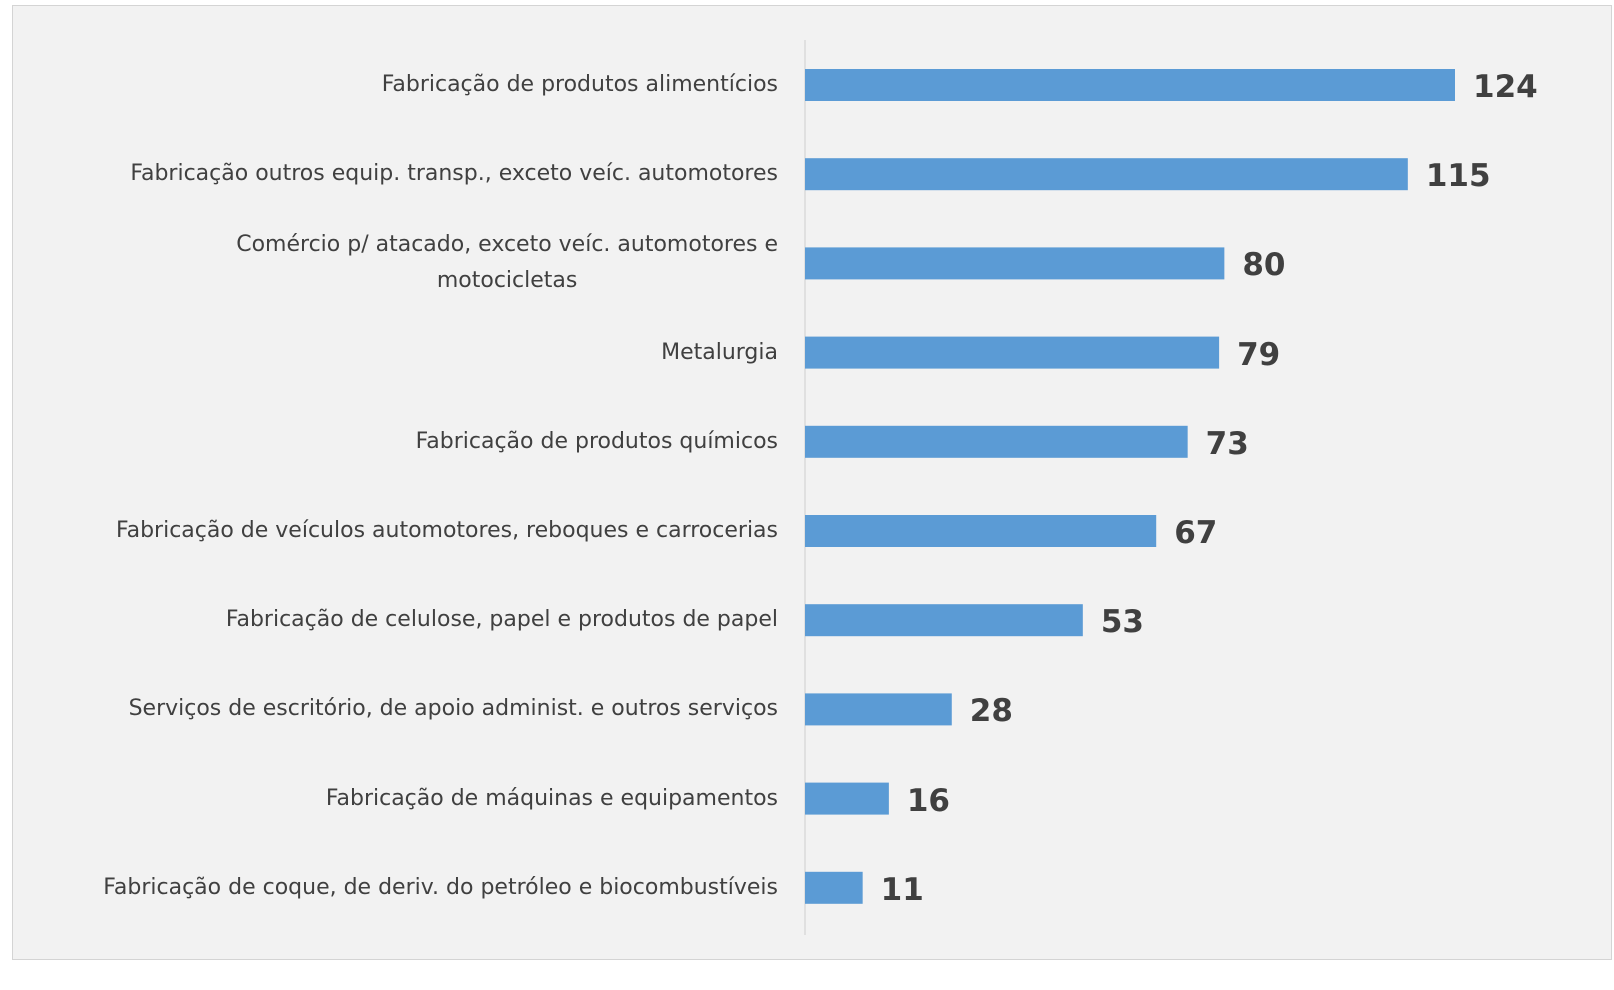 This screenshot has height=990, width=1614. I want to click on value-label: 115, so click(1458, 176).